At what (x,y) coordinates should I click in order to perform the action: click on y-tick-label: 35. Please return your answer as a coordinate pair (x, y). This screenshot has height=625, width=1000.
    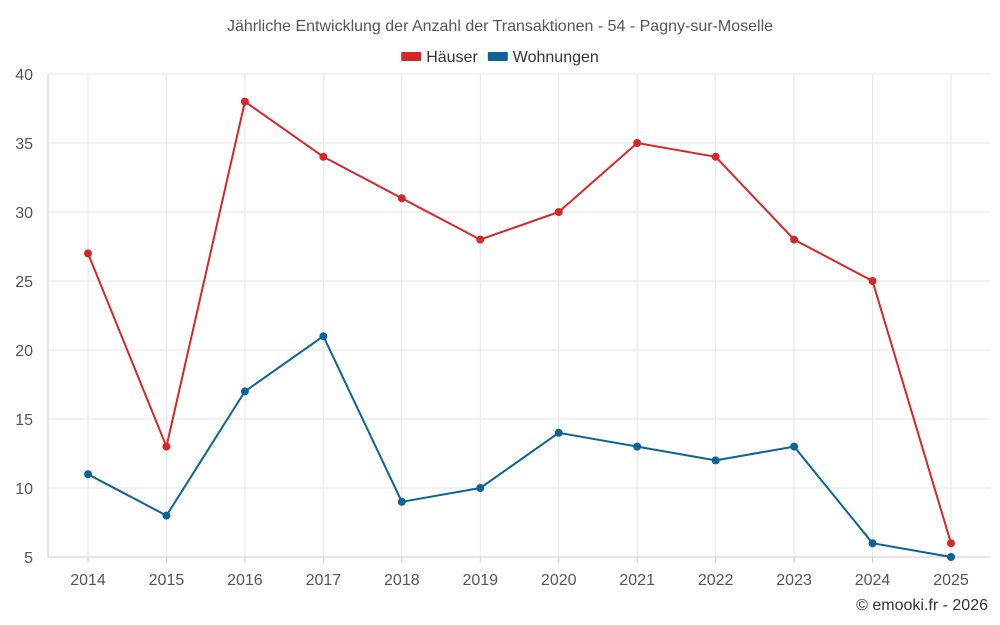
    Looking at the image, I should click on (24, 144).